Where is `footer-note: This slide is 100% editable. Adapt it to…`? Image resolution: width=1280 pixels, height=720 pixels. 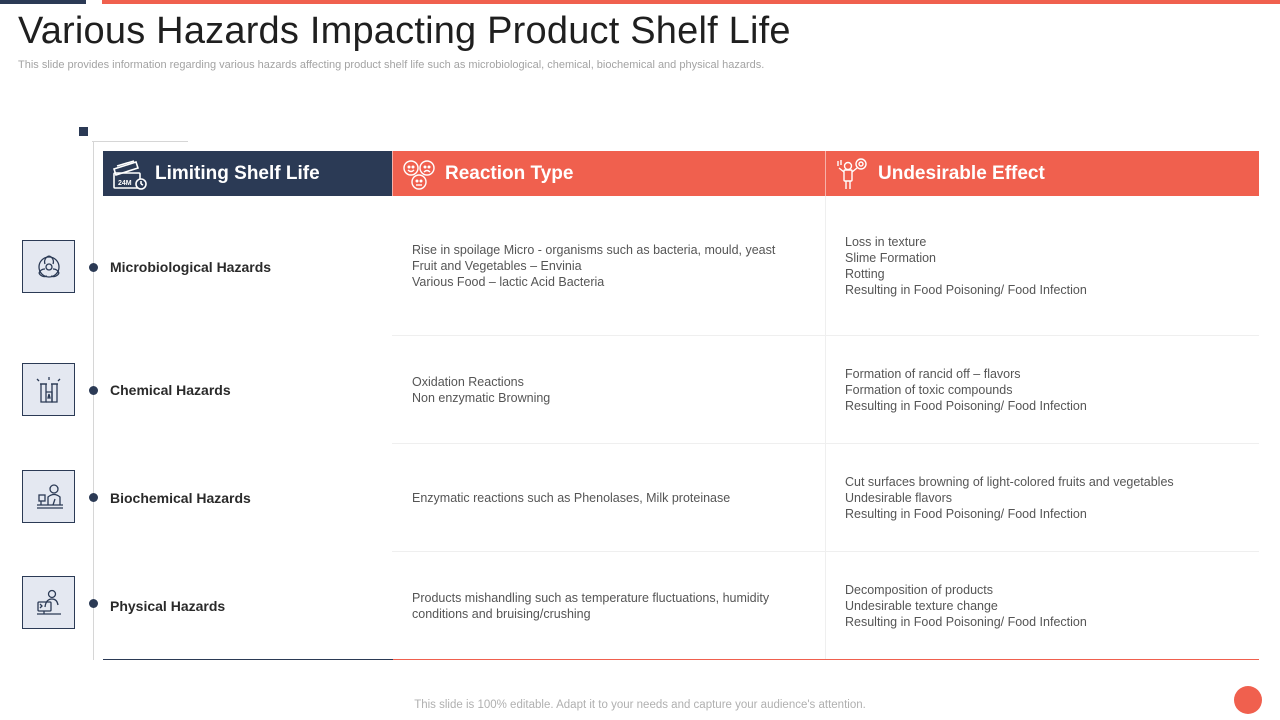 footer-note: This slide is 100% editable. Adapt it to… is located at coordinates (640, 705).